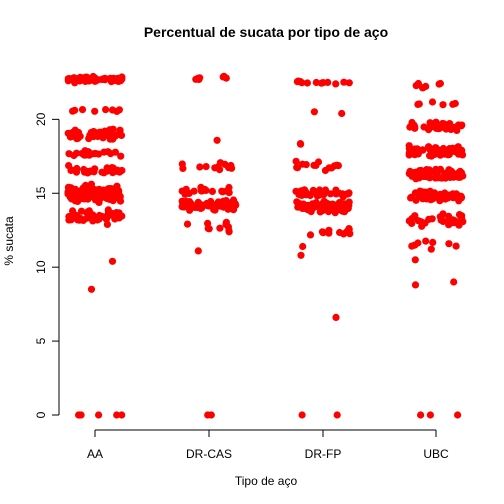 The width and height of the screenshot is (504, 504). What do you see at coordinates (266, 32) in the screenshot?
I see `chart-title: Percentual de sucata por tipo de aço` at bounding box center [266, 32].